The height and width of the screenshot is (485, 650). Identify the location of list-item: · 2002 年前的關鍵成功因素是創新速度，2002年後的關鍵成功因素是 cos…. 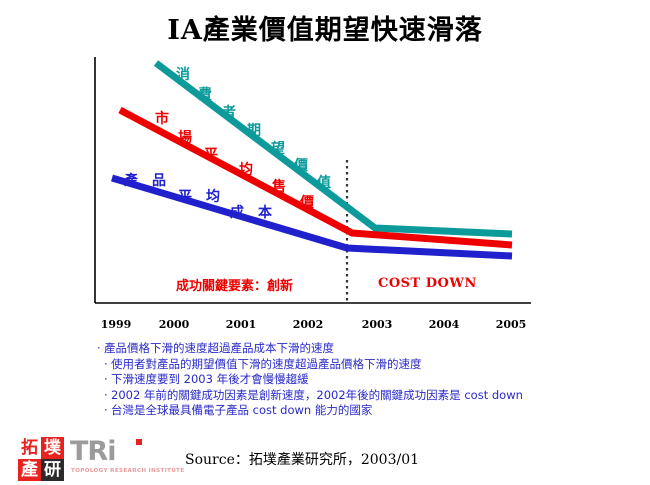
(374, 396).